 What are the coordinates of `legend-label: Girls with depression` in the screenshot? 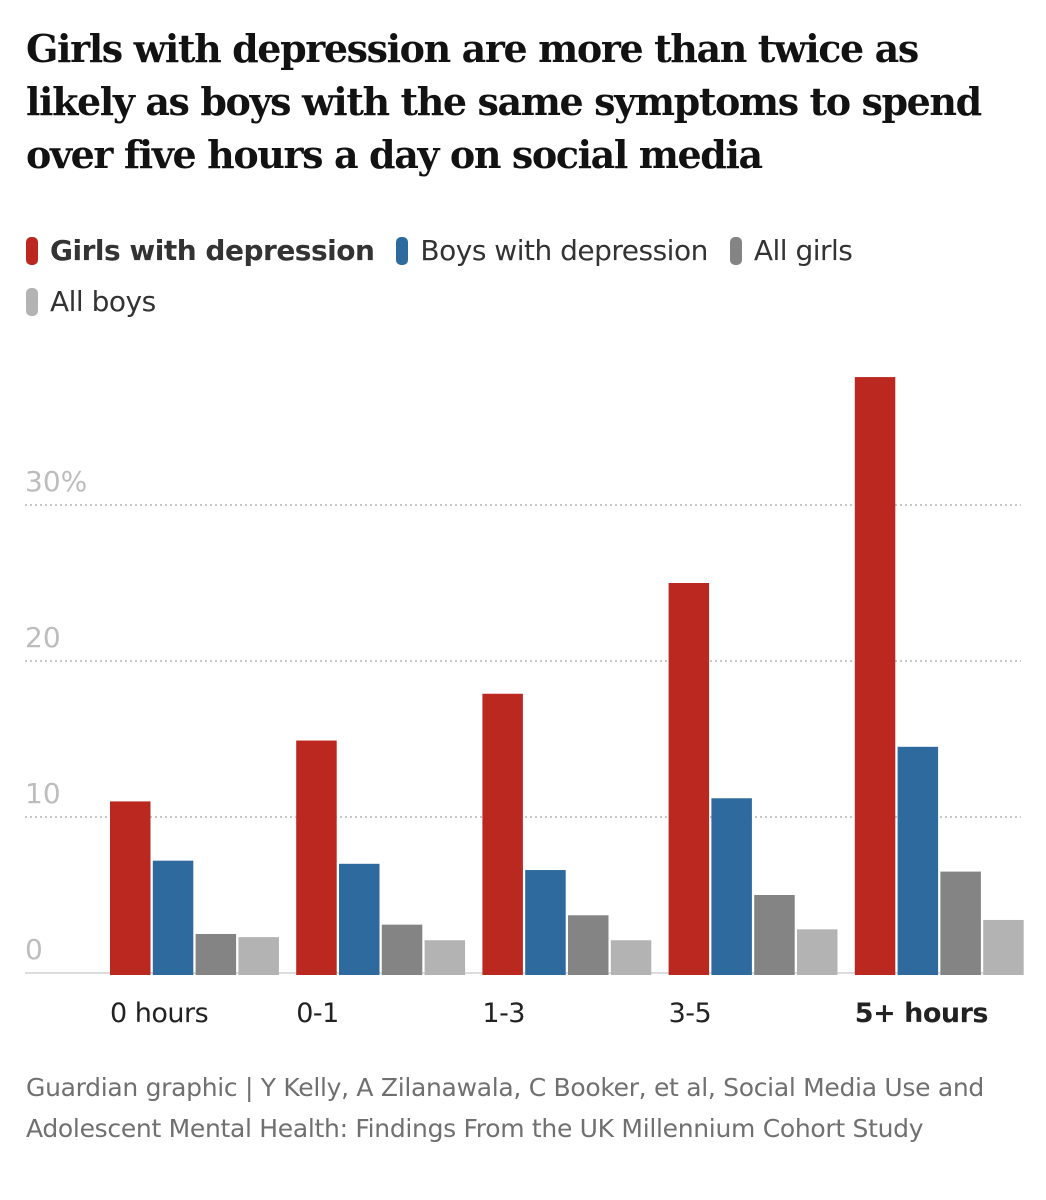 It's located at (212, 250).